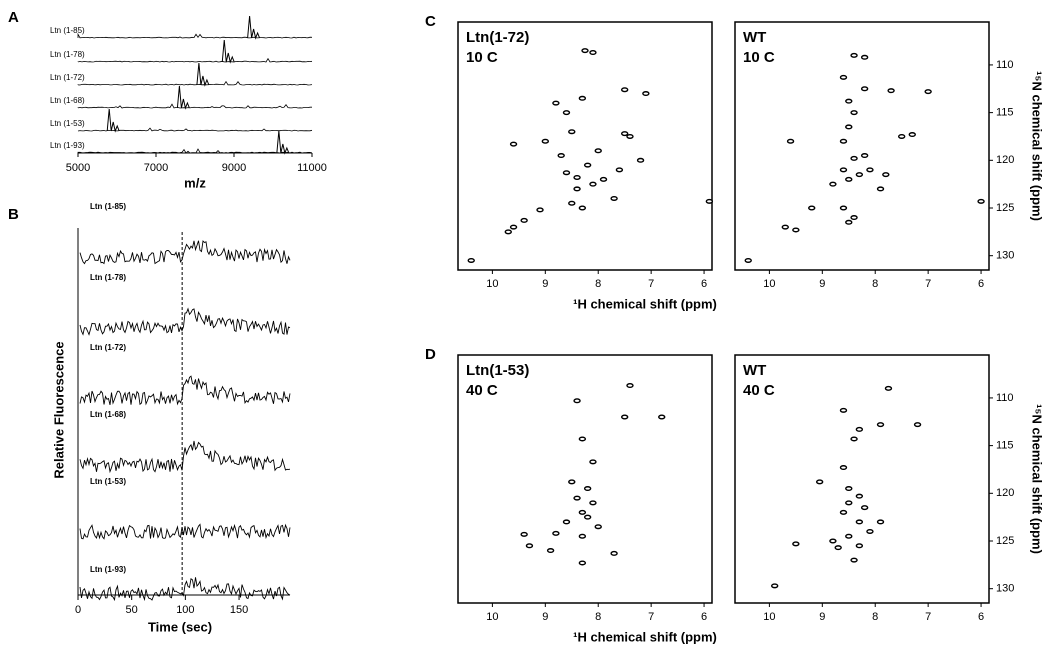 The image size is (1050, 663). What do you see at coordinates (492, 284) in the screenshot?
I see `x-tick-label: 10` at bounding box center [492, 284].